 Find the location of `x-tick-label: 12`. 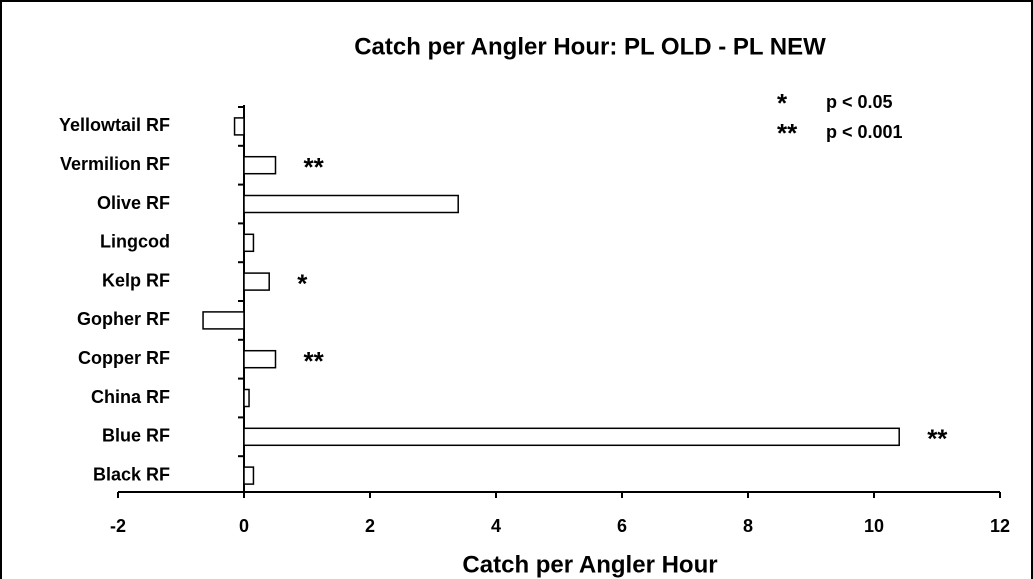

x-tick-label: 12 is located at coordinates (1000, 526).